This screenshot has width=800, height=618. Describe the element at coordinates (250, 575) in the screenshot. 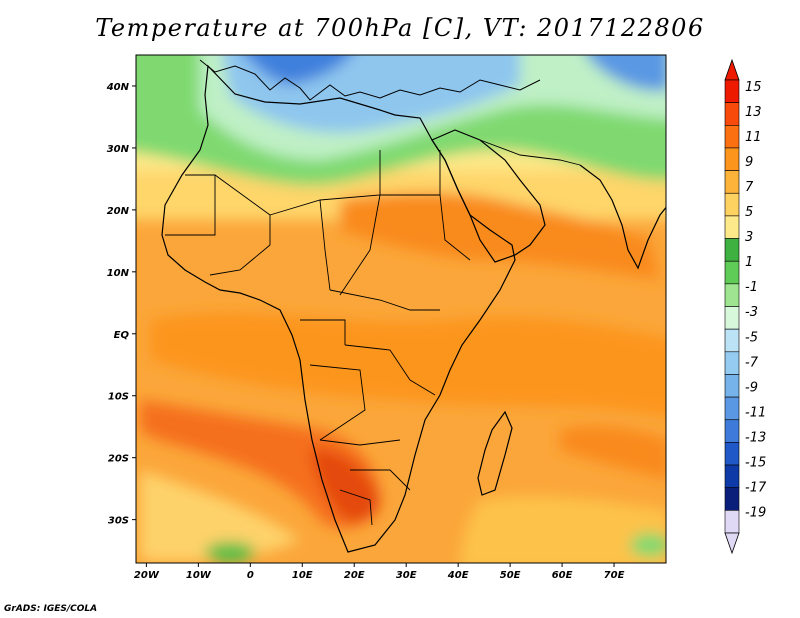

I see `longitude-tick-label: 0` at that location.